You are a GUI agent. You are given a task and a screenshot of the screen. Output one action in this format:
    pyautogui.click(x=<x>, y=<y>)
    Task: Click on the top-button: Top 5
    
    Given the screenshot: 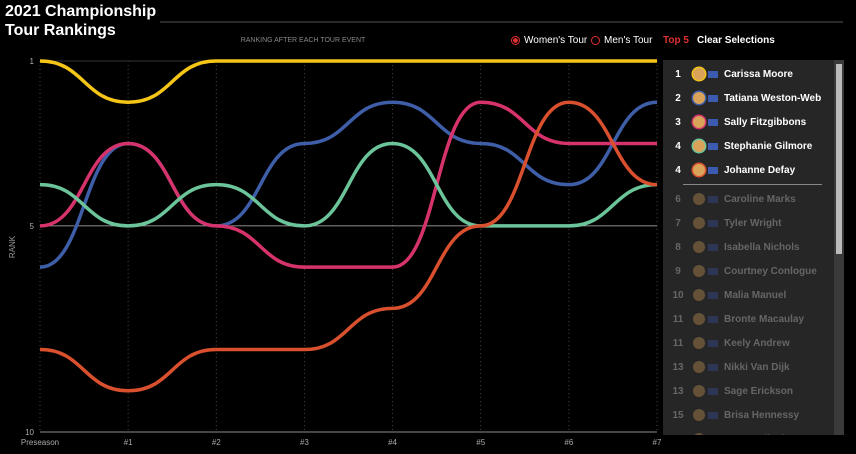 What is the action you would take?
    pyautogui.click(x=676, y=40)
    